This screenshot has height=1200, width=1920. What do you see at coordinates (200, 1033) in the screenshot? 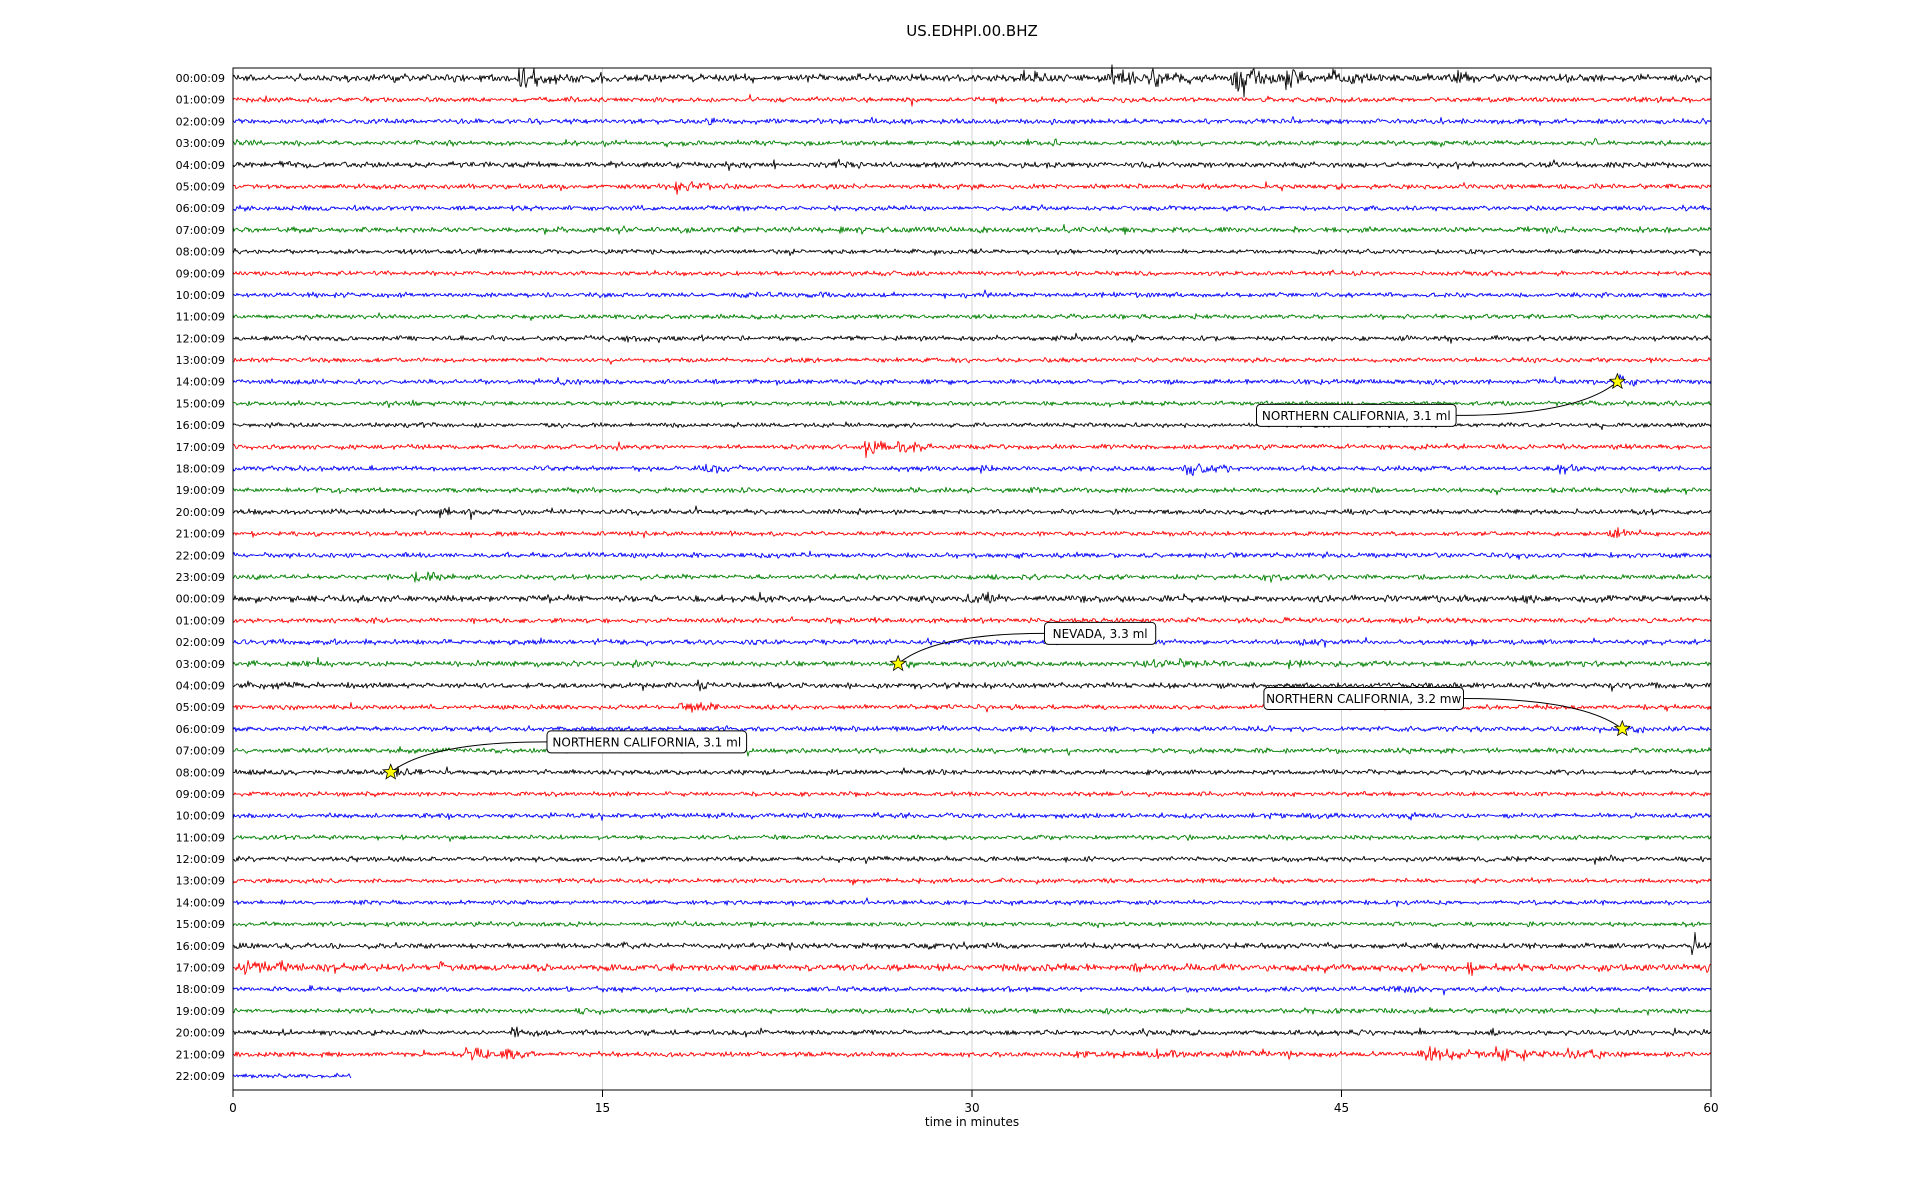
I see `trace-time-label: 20:00:09` at bounding box center [200, 1033].